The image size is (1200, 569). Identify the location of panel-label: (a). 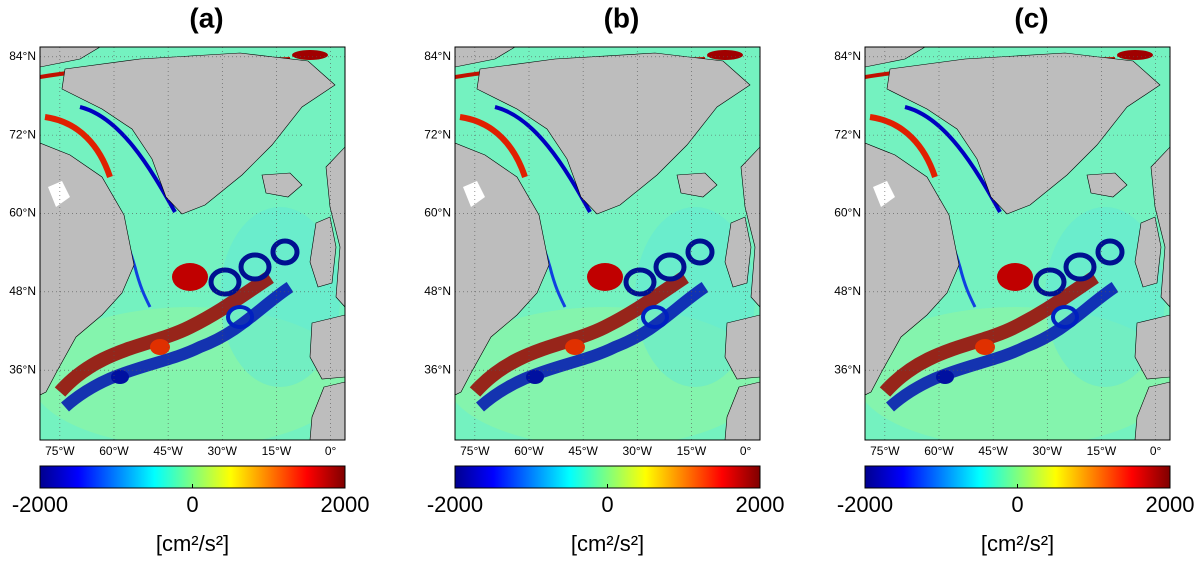
(206, 17).